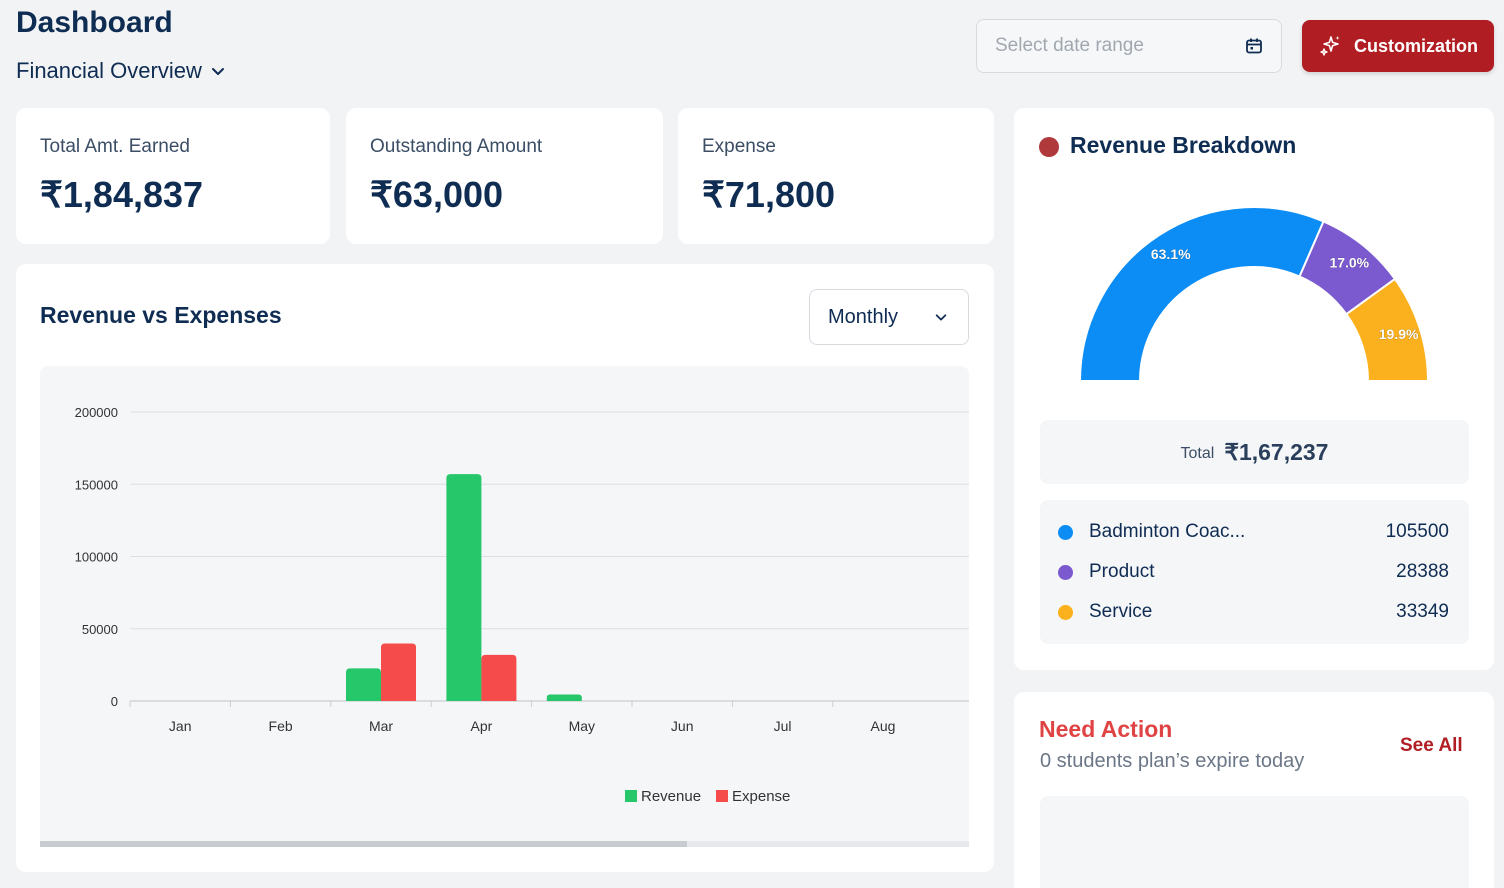 The image size is (1504, 888). What do you see at coordinates (1330, 46) in the screenshot?
I see `sparkles-icon` at bounding box center [1330, 46].